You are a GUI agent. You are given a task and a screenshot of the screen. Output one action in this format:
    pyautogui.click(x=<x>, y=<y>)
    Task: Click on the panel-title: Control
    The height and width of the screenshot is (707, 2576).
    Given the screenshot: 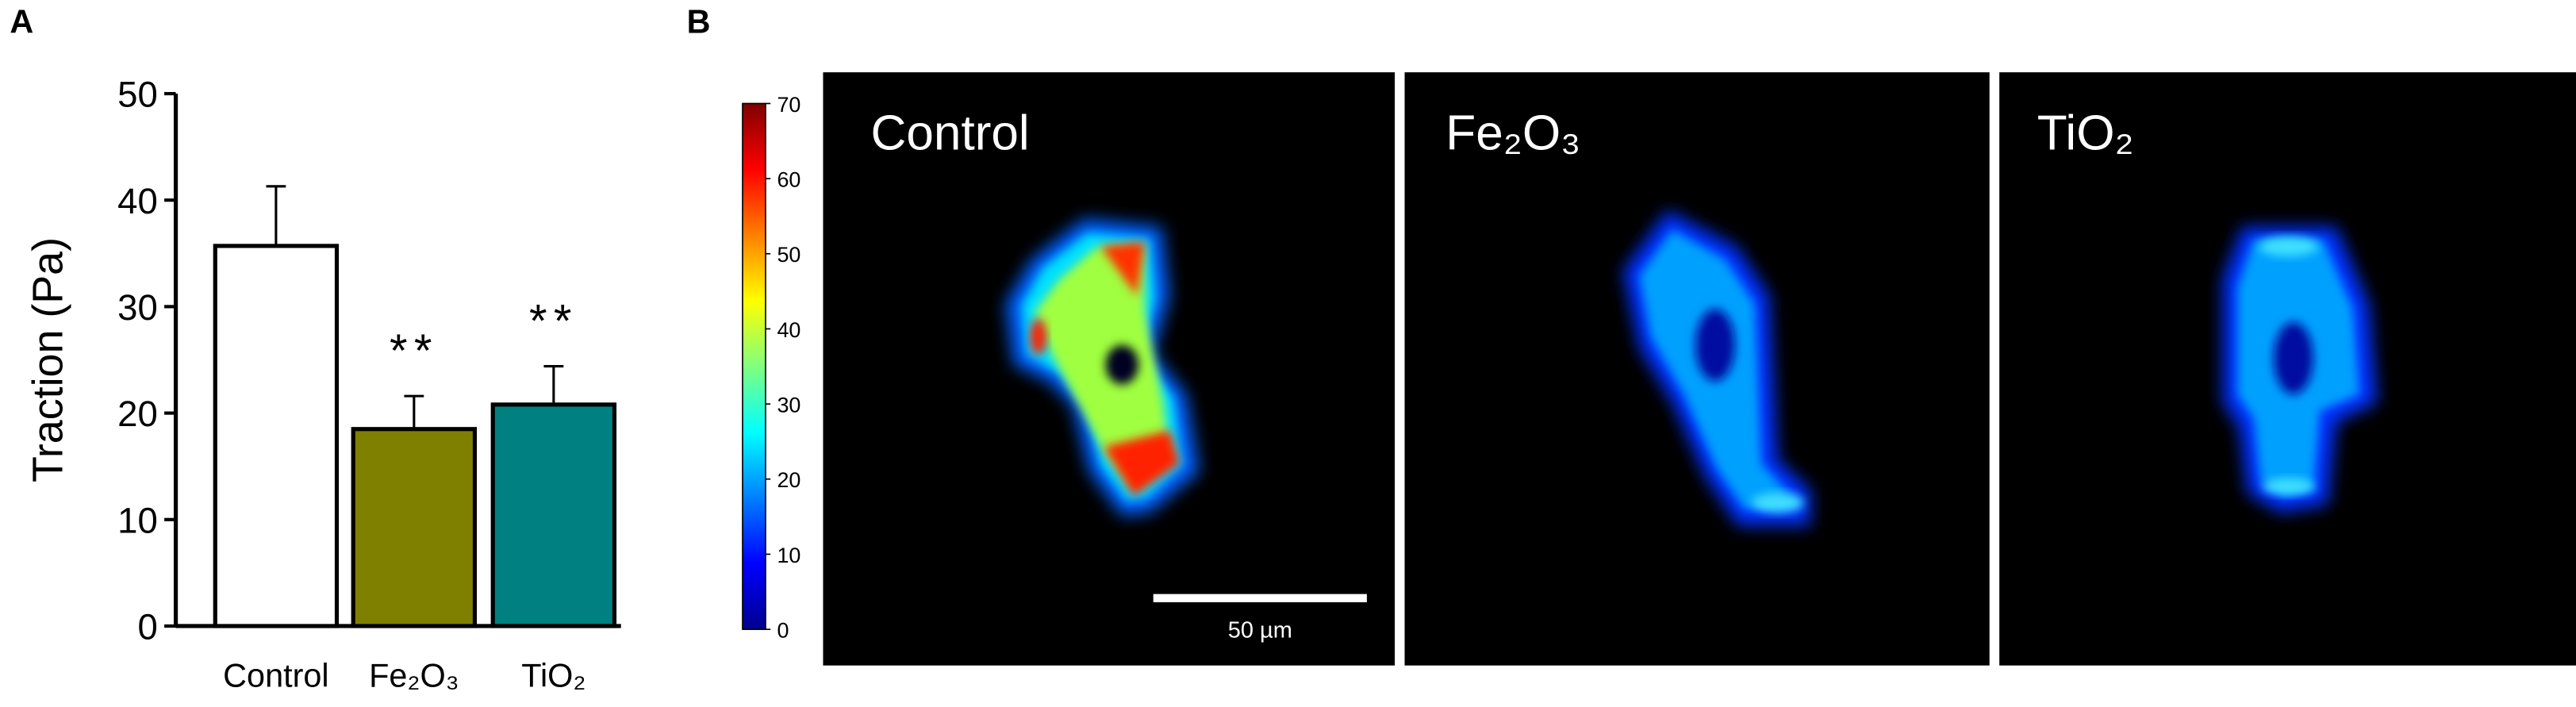 What is the action you would take?
    pyautogui.click(x=951, y=133)
    